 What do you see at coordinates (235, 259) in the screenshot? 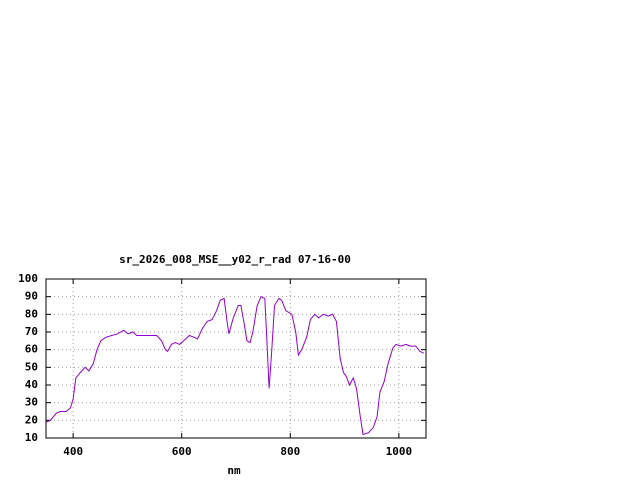
I see `chart-title: sr_2026_008_MSE__y02_r_rad 07-16-00` at bounding box center [235, 259].